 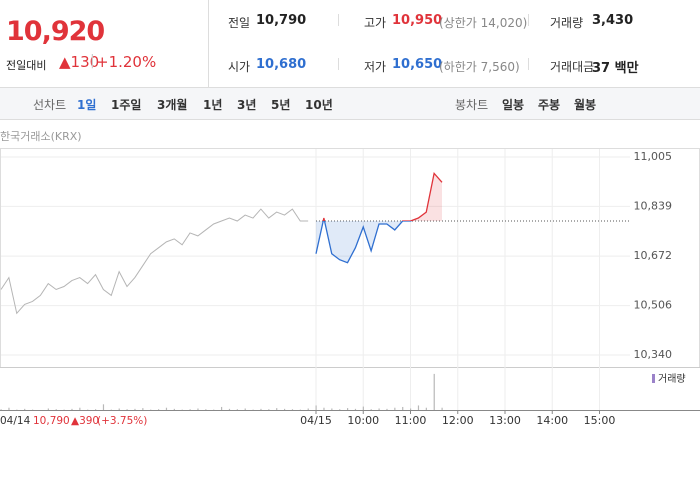 I want to click on line-below, so click(x=364, y=242).